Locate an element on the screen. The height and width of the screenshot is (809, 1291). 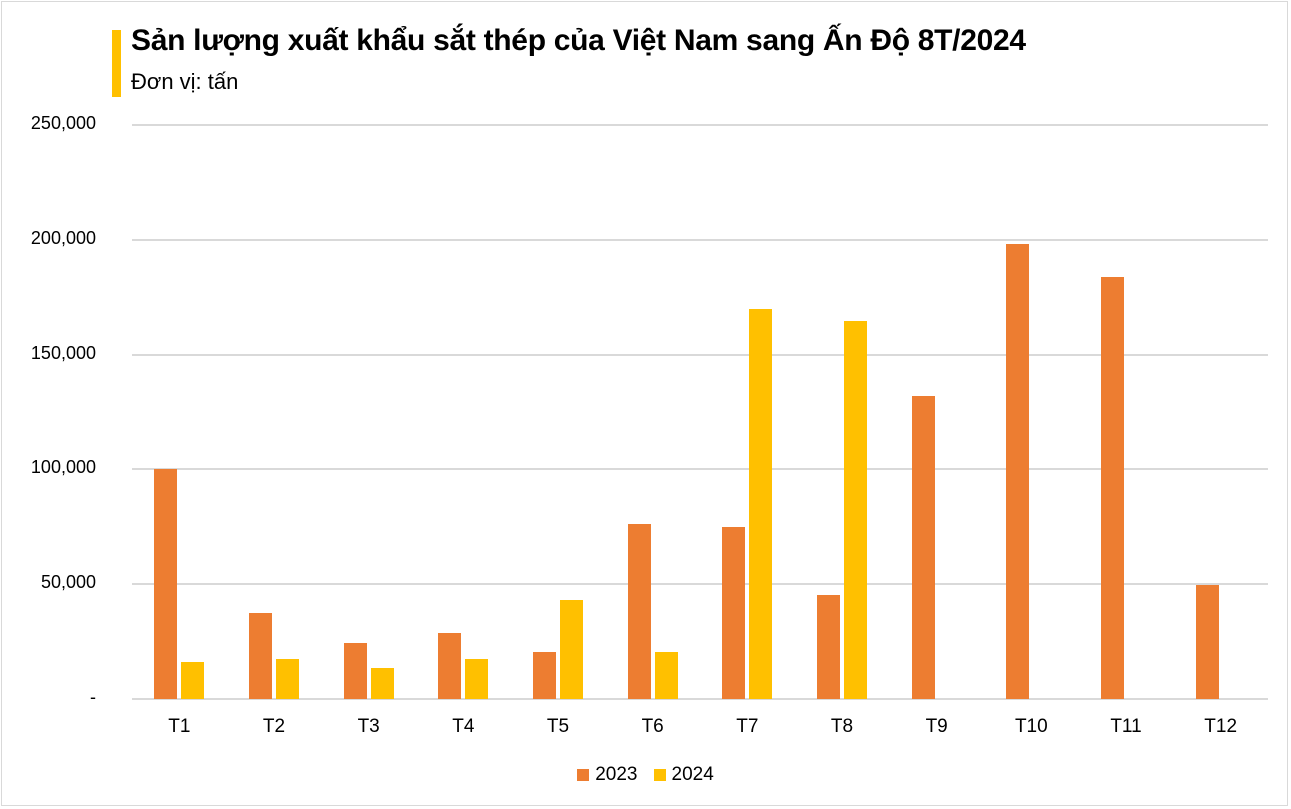
legend-swatch-2024 is located at coordinates (659, 775).